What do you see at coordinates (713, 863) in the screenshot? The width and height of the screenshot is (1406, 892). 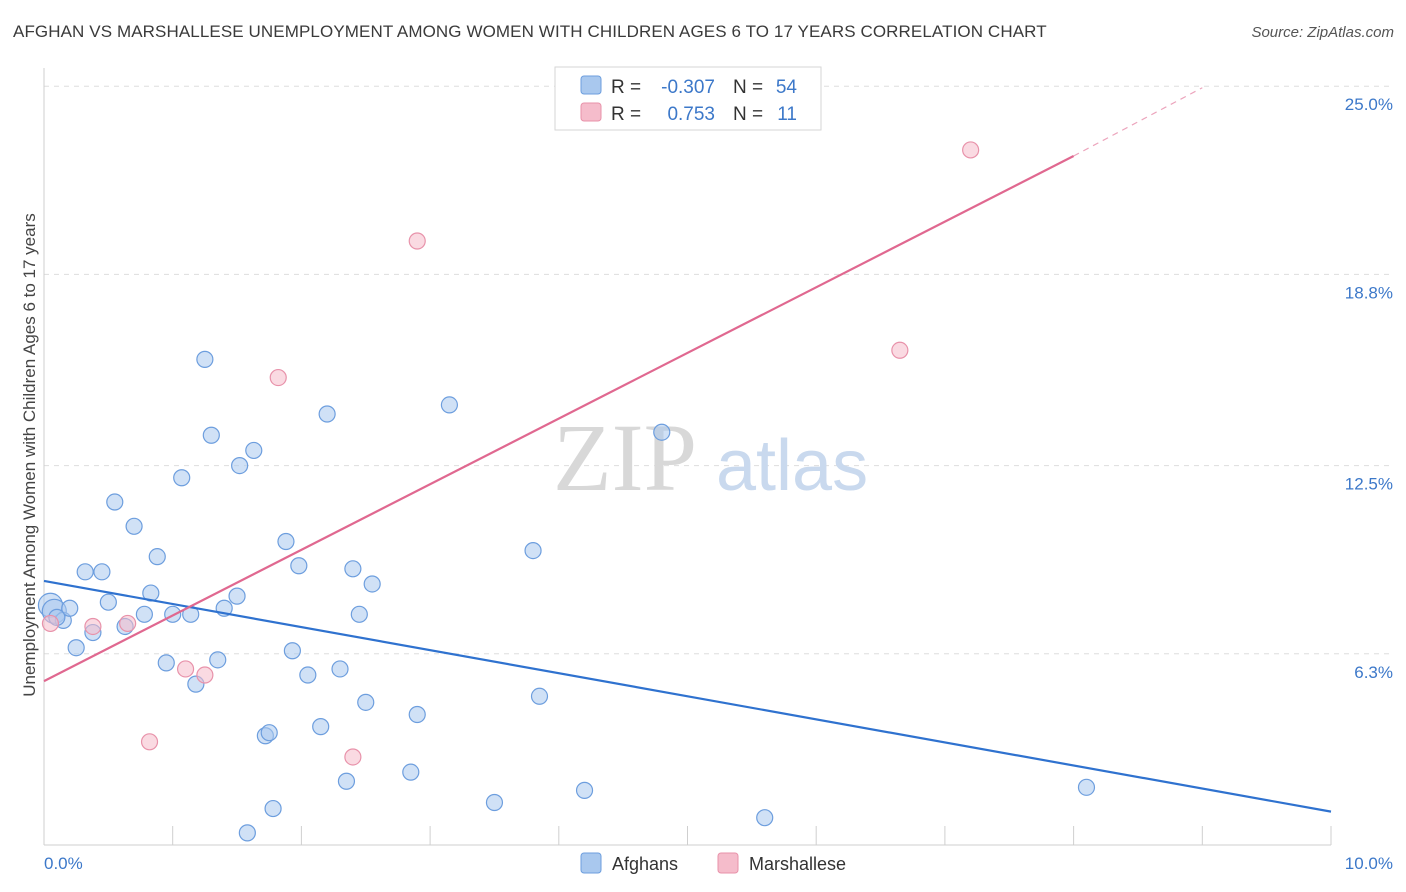 I see `series-legend: Afghans Marshallese` at bounding box center [713, 863].